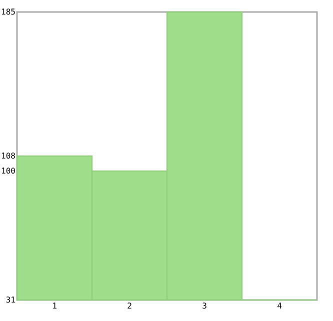 This screenshot has height=321, width=333. What do you see at coordinates (129, 306) in the screenshot?
I see `x-tick-label: 2` at bounding box center [129, 306].